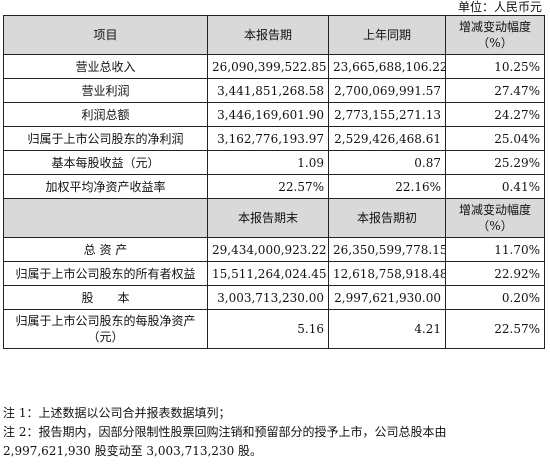 This screenshot has height=467, width=550. I want to click on table-row: 归属于上市公司股东的每股净资产（元） 5.16 4.21 22.57%, so click(274, 329).